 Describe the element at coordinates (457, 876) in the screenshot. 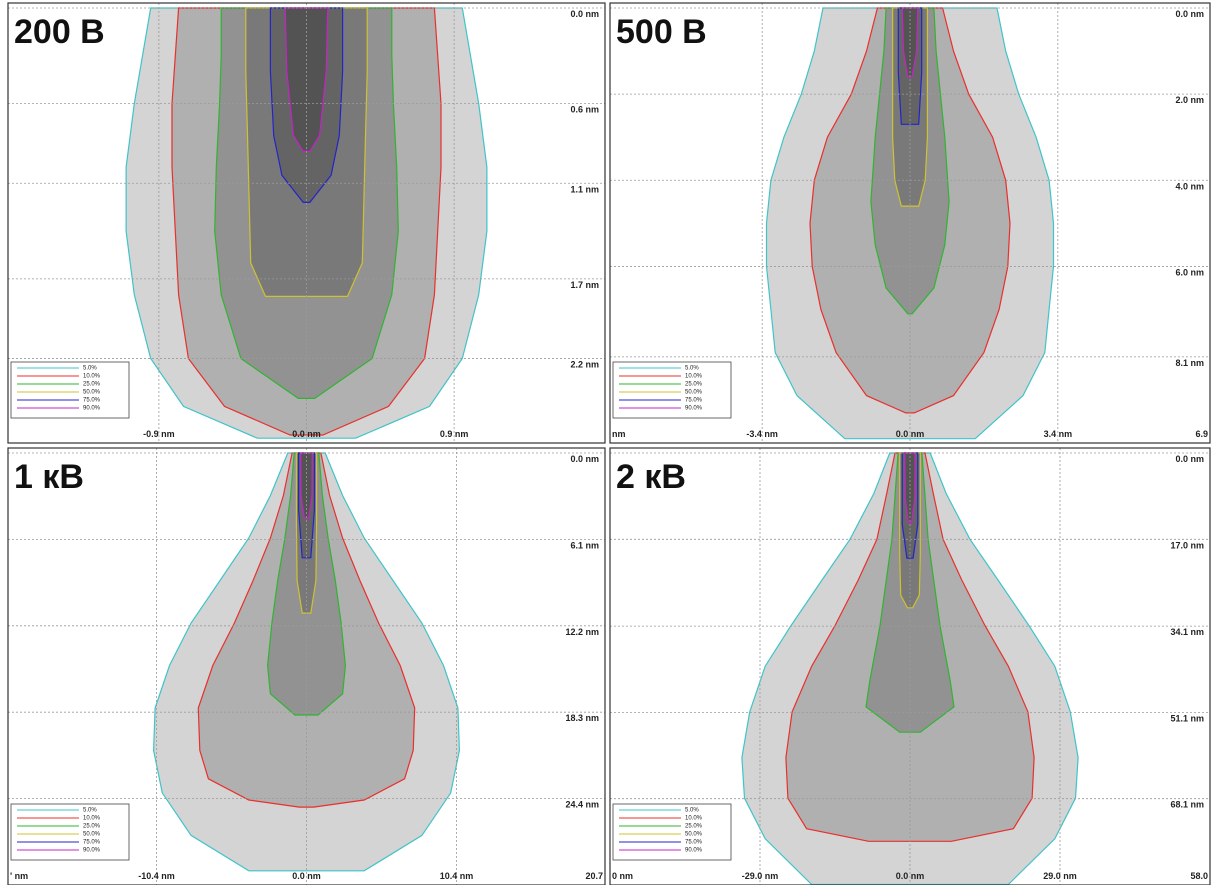

I see `x-tick-label: 10.4 nm` at that location.